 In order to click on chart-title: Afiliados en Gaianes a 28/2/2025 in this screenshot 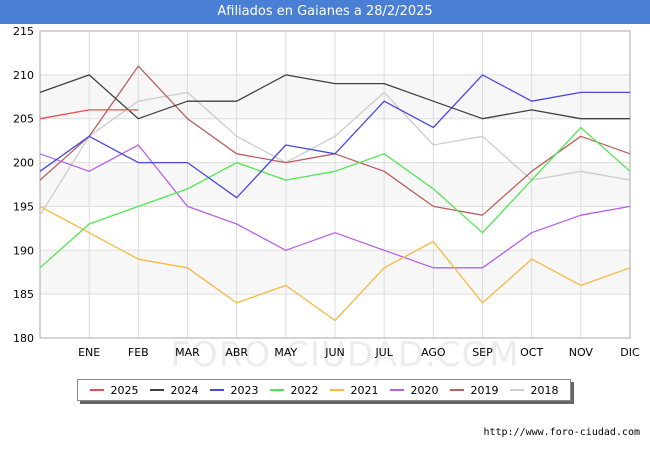, I will do `click(325, 12)`.